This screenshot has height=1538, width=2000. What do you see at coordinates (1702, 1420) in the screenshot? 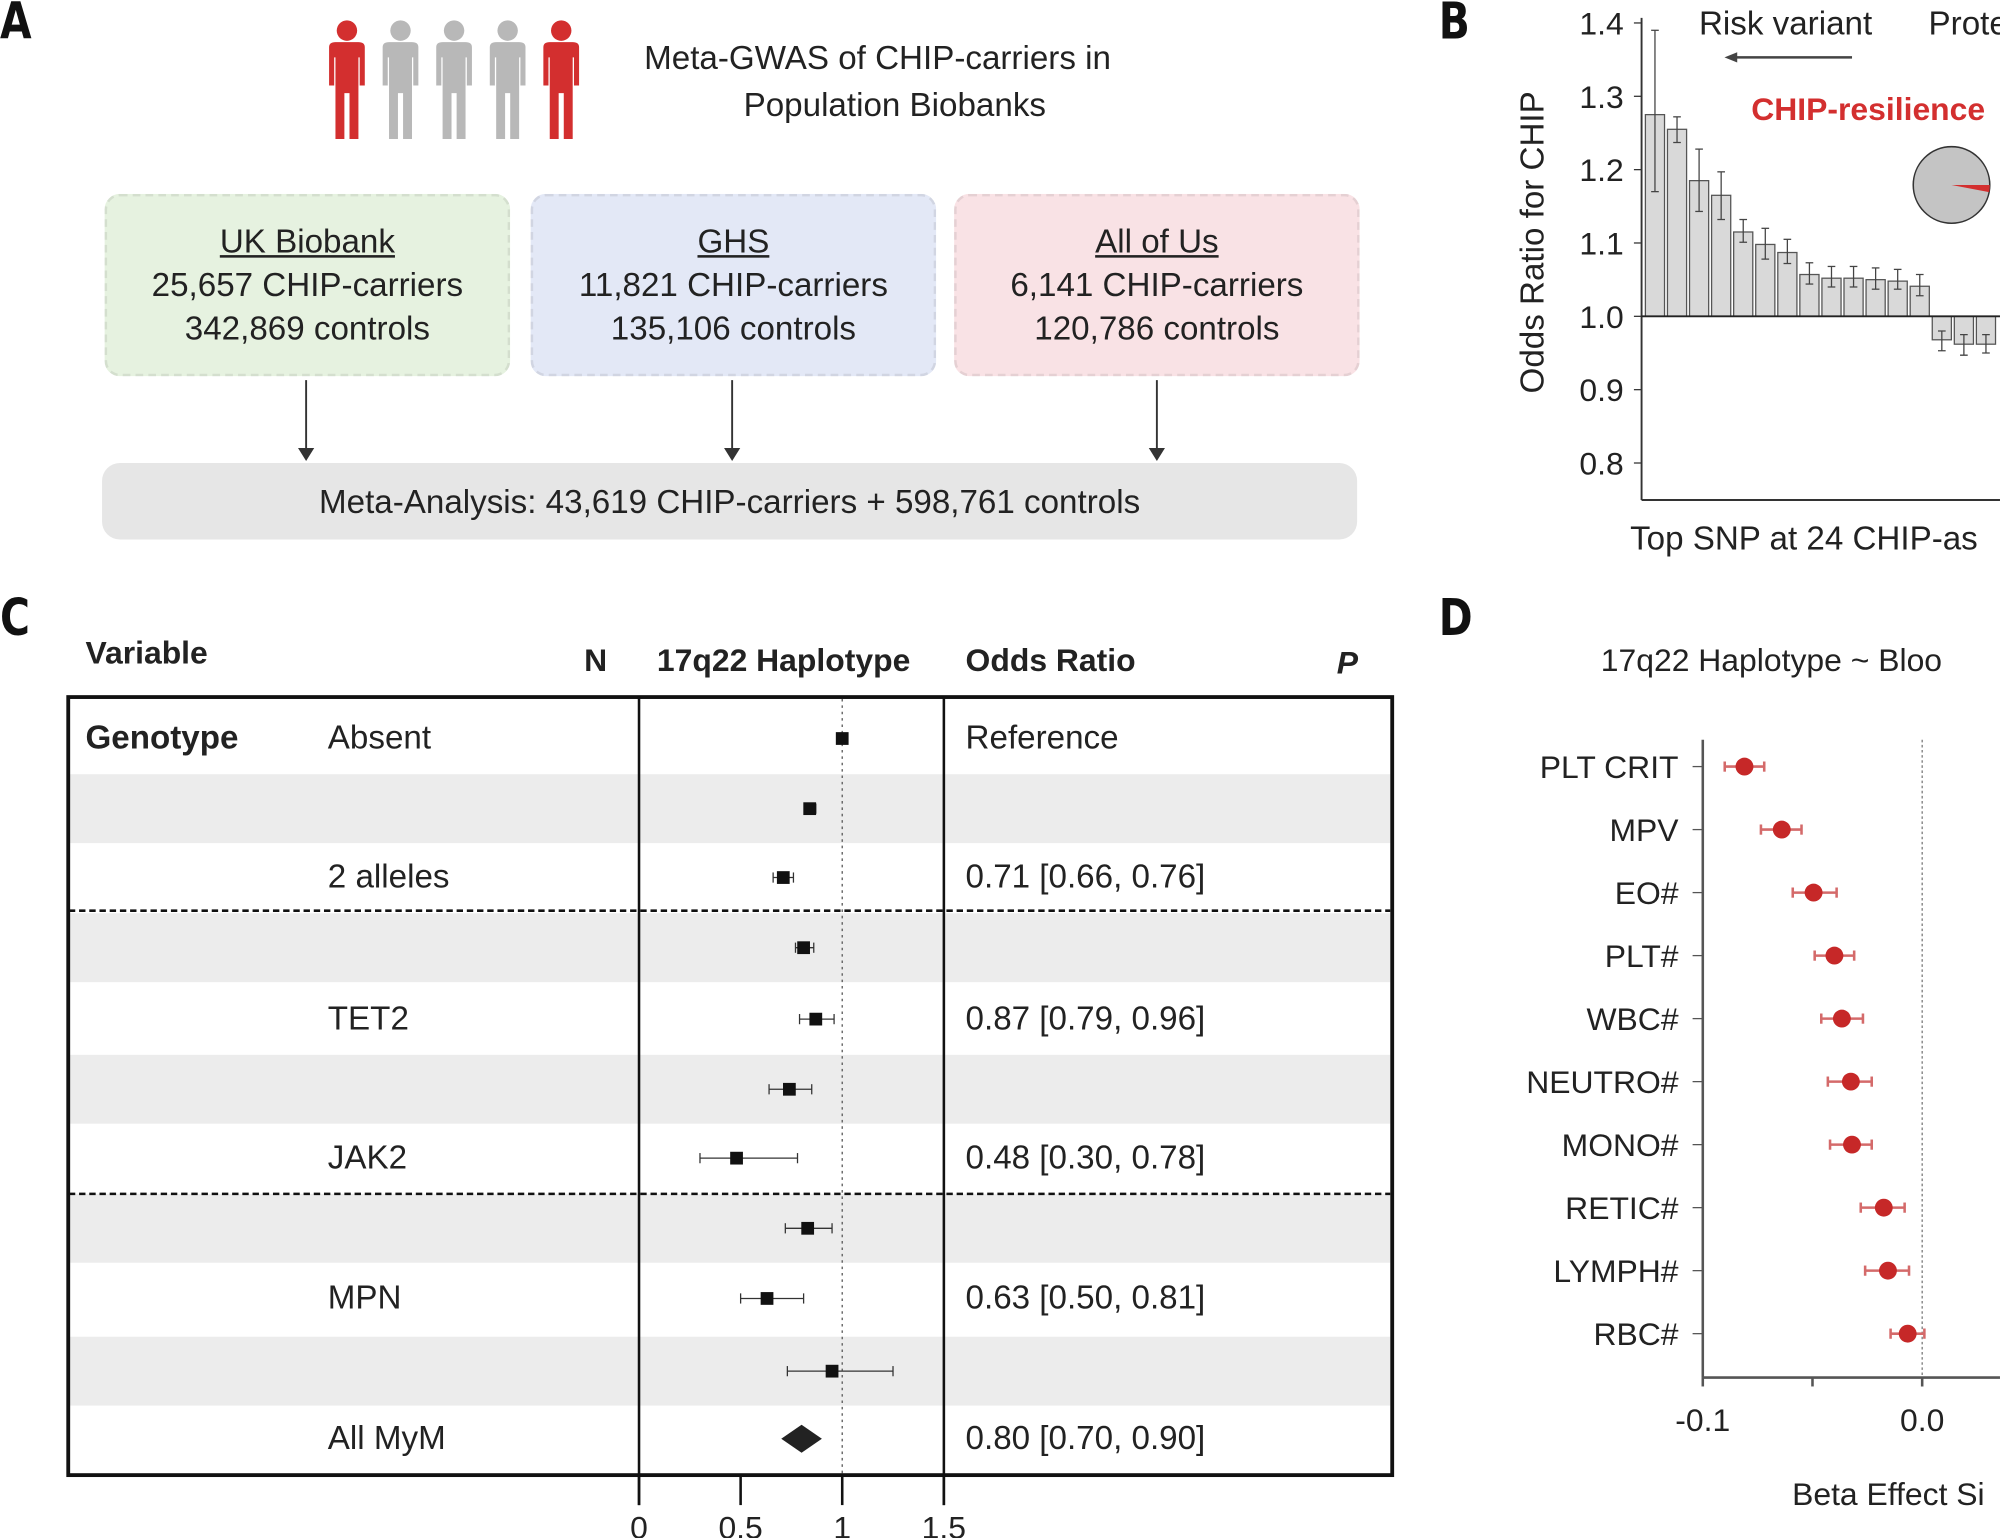
I see `x-tick-label: -0.1` at bounding box center [1702, 1420].